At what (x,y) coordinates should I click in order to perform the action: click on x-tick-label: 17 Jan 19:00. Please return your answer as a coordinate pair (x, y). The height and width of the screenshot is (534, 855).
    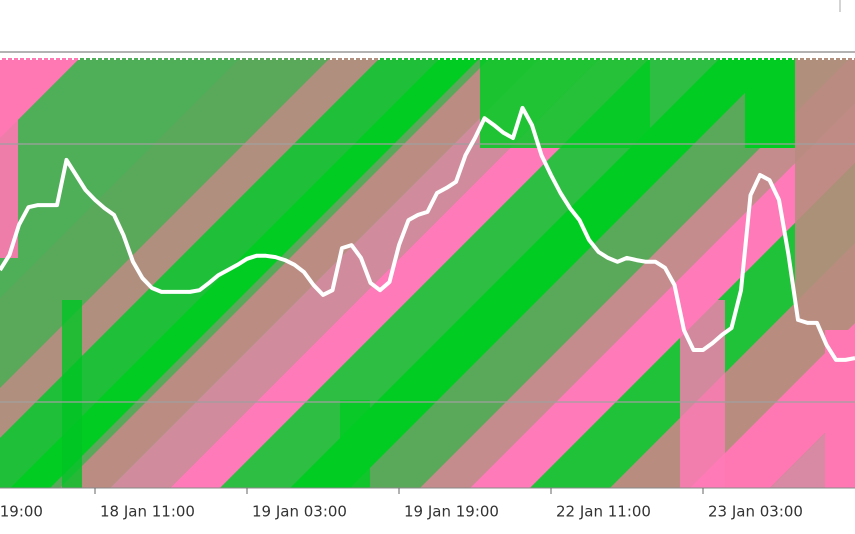
    Looking at the image, I should click on (21, 512).